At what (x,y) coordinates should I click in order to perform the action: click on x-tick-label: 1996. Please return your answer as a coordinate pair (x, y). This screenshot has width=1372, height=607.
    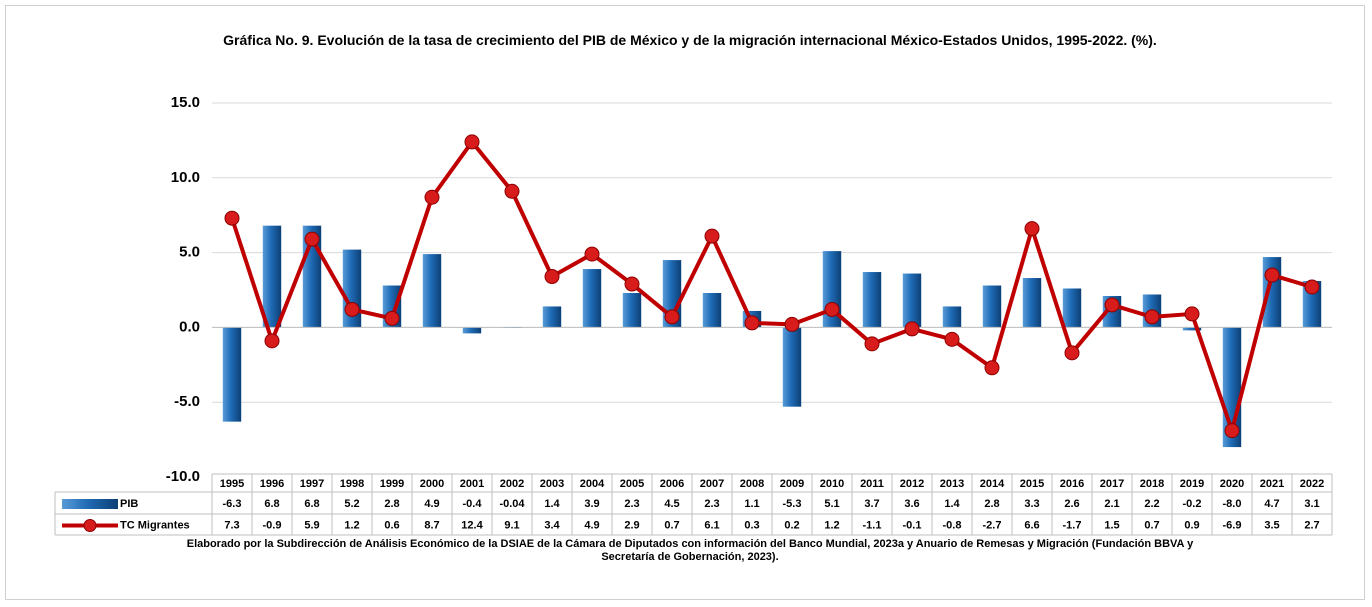
    Looking at the image, I should click on (272, 484).